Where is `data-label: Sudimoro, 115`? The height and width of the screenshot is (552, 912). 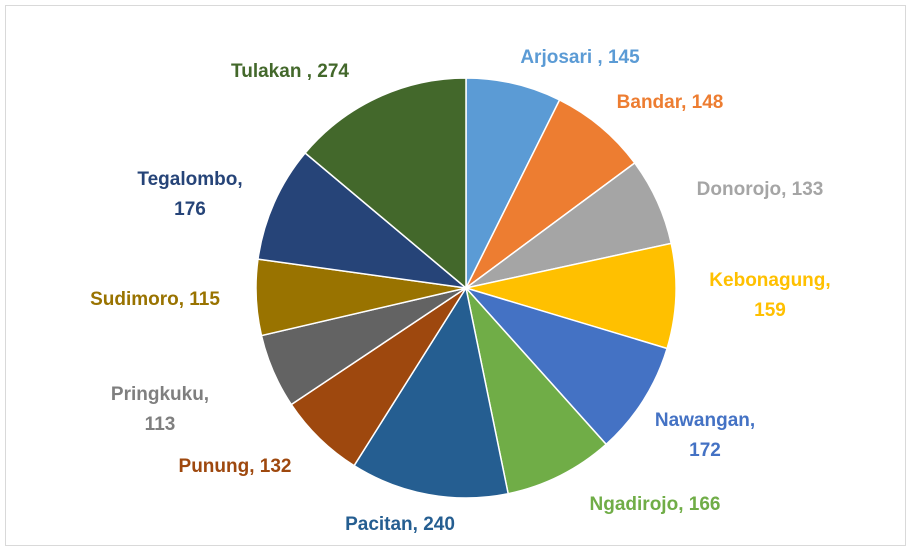 data-label: Sudimoro, 115 is located at coordinates (155, 299).